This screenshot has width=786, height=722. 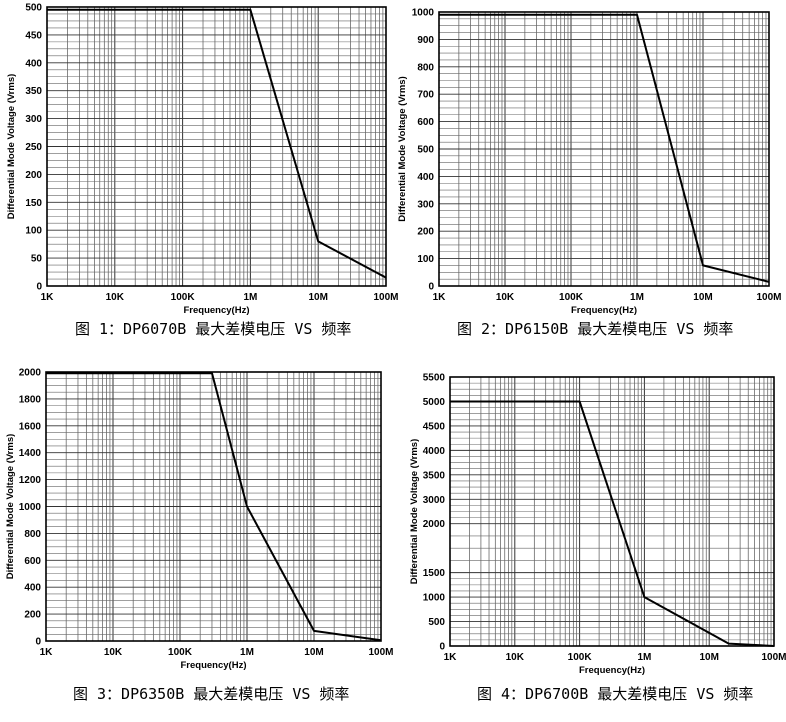 I want to click on chart-3-x-axis-title: Frequency(Hz), so click(x=214, y=665).